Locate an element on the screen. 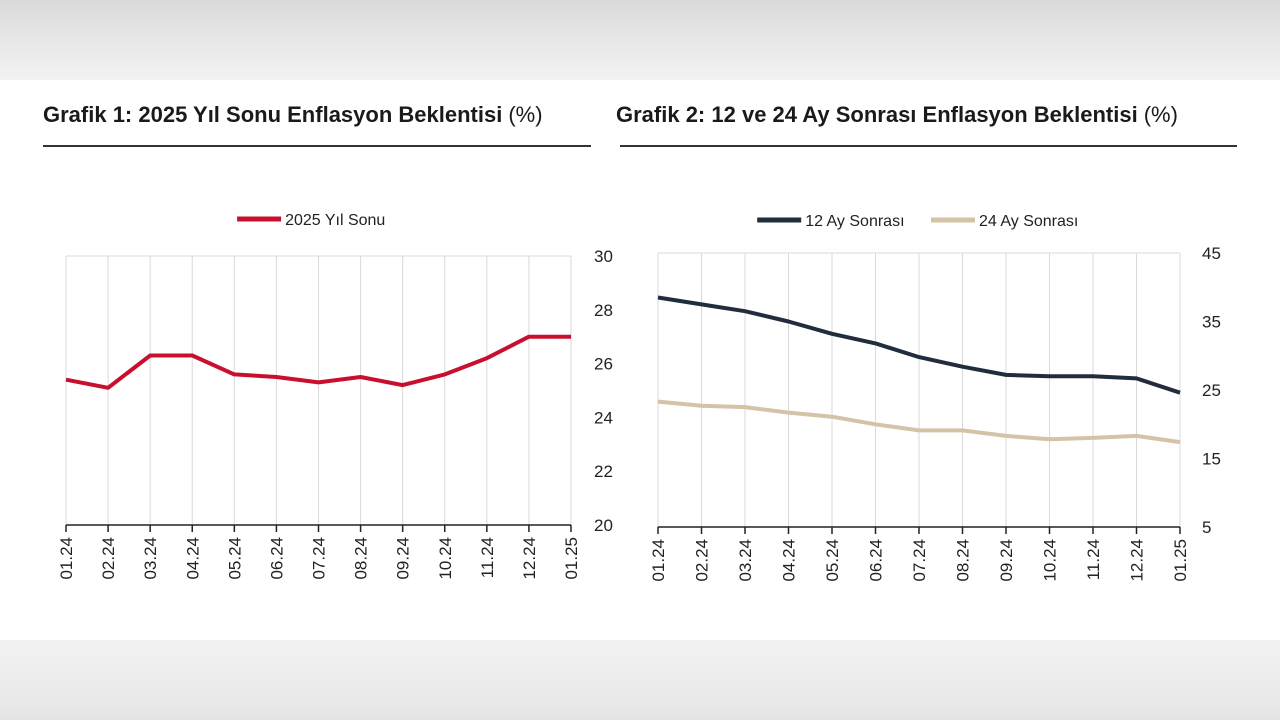 This screenshot has width=1280, height=720. chart1-x-tick-label: 01.25 is located at coordinates (571, 558).